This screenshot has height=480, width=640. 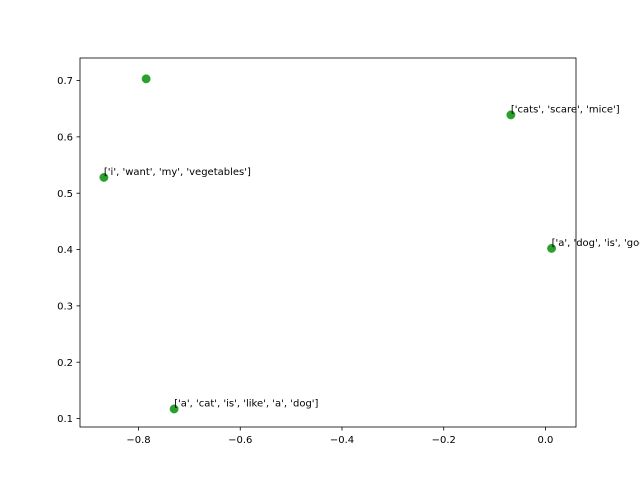 I want to click on x-tick-label: −0.4, so click(x=342, y=440).